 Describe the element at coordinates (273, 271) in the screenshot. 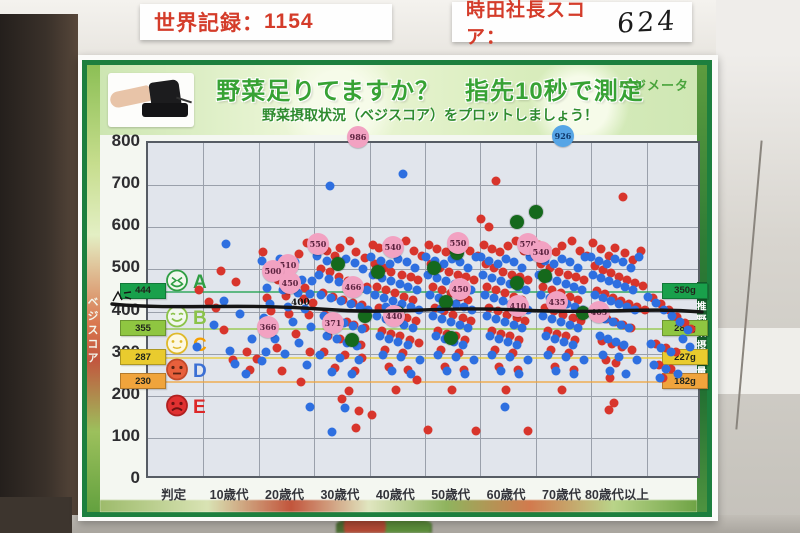

I see `score-sticker: 500` at that location.